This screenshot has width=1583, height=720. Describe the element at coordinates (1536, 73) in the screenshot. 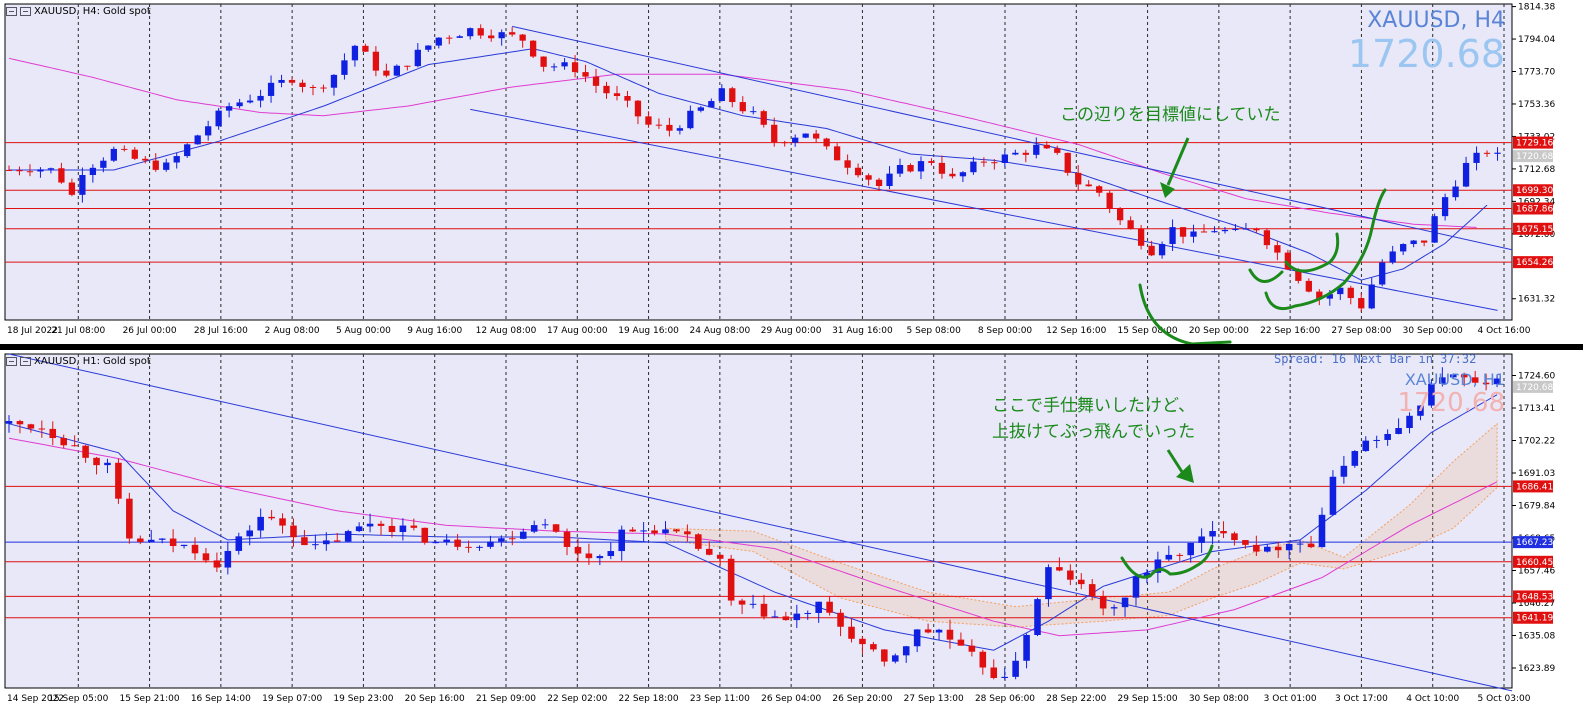

I see `price-axis-label: 1773.70` at that location.